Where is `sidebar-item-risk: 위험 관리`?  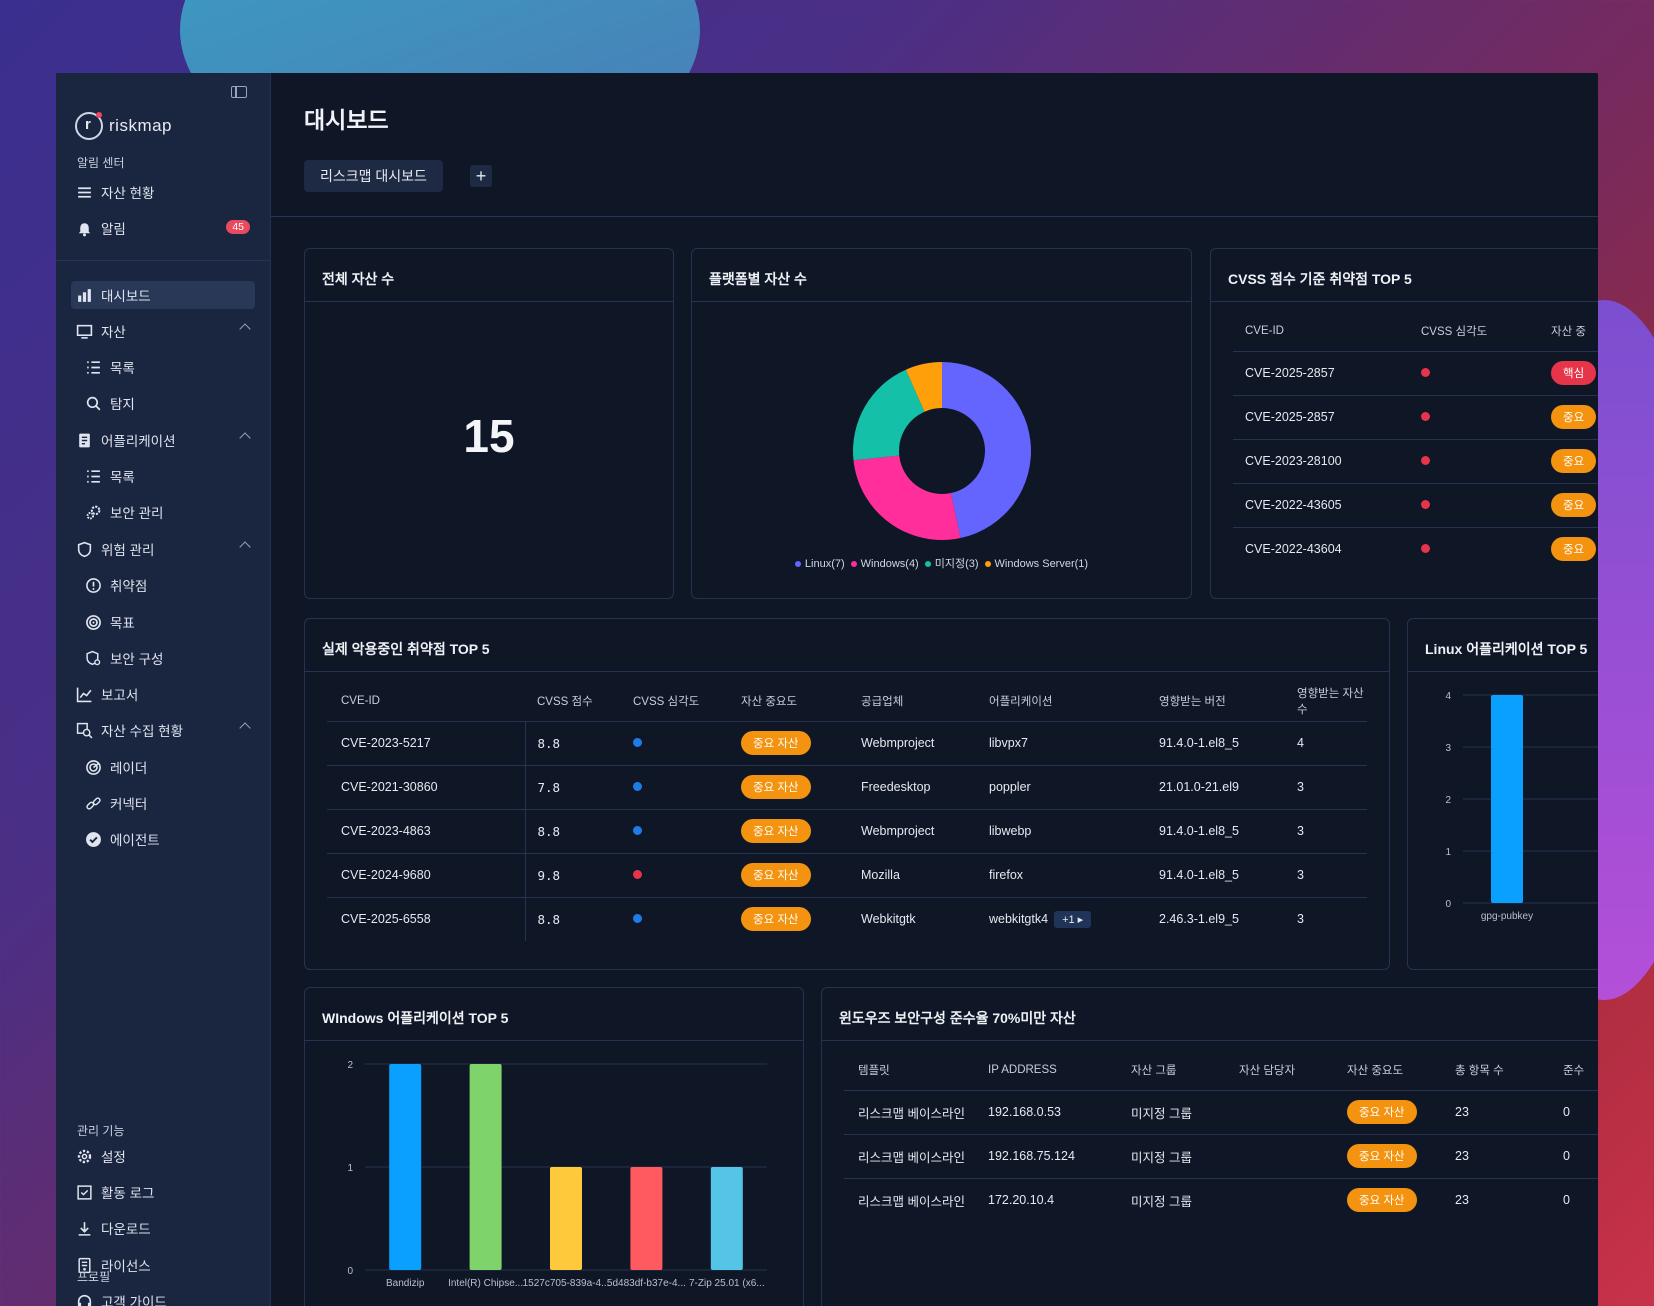
sidebar-item-risk: 위험 관리 is located at coordinates (163, 549).